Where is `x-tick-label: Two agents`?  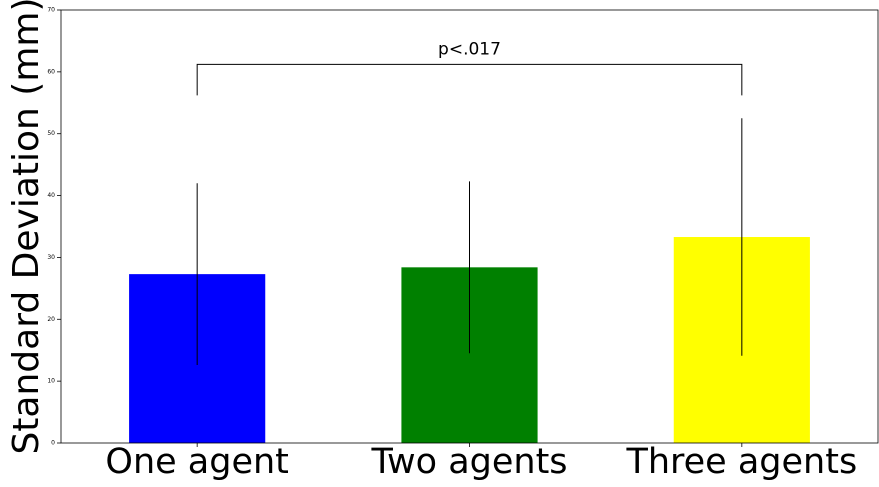 x-tick-label: Two agents is located at coordinates (468, 462).